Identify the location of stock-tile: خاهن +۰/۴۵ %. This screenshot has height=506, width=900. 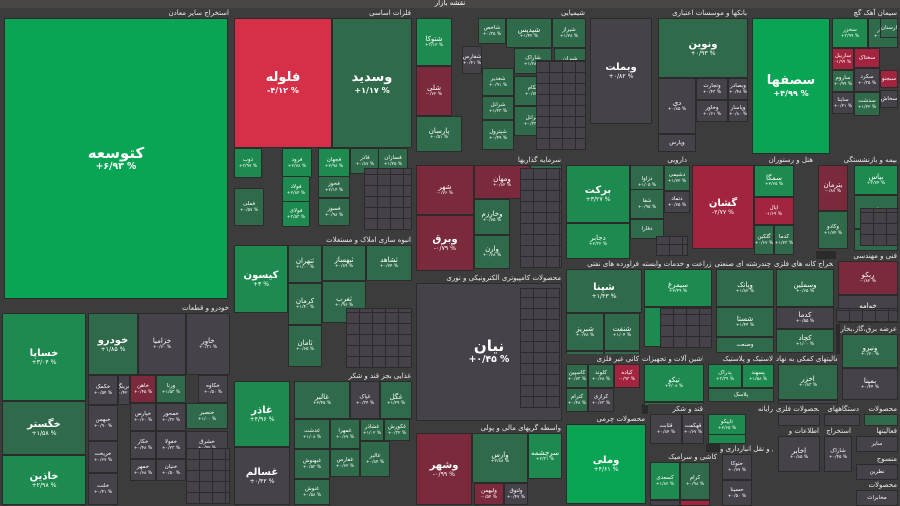
(143, 389).